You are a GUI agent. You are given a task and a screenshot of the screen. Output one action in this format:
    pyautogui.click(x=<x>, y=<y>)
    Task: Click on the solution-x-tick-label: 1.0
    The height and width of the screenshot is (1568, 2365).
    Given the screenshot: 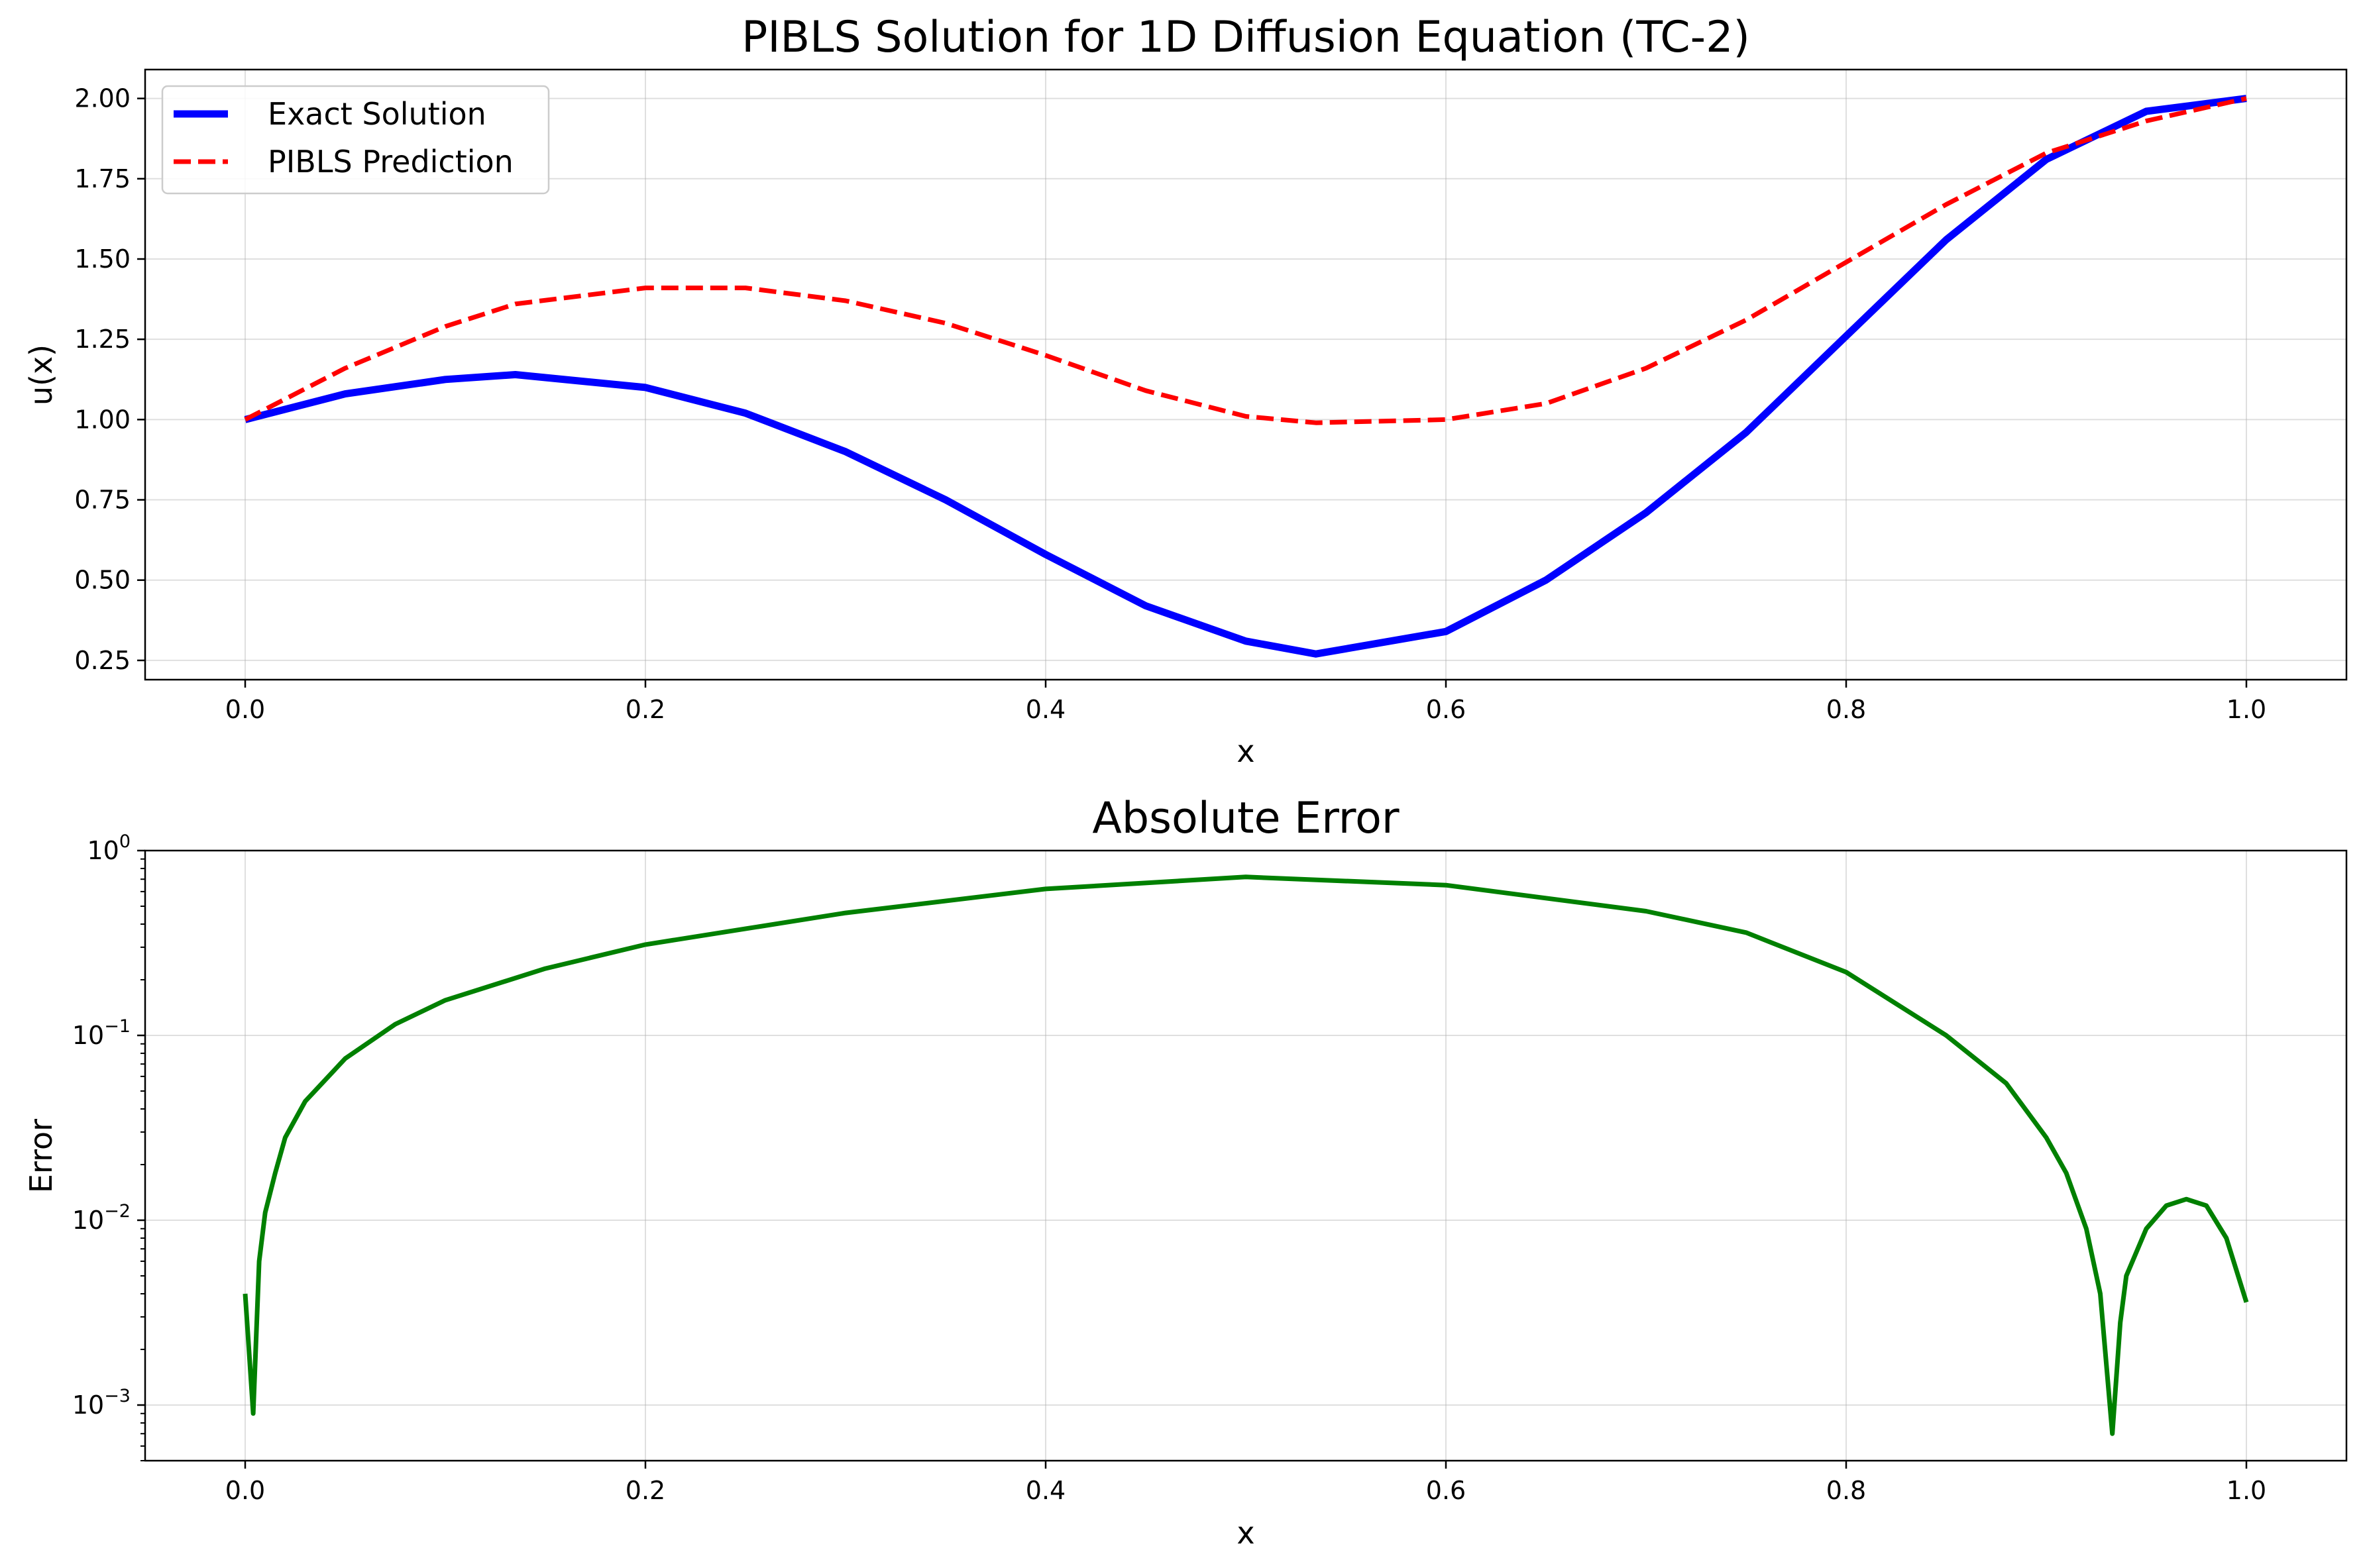 What is the action you would take?
    pyautogui.click(x=2246, y=709)
    